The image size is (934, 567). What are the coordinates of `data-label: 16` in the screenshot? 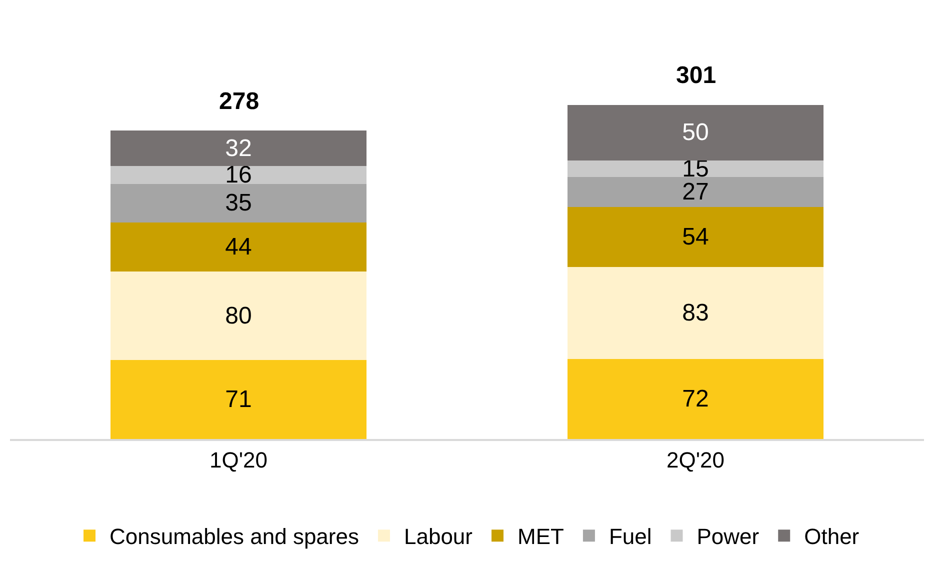 It's located at (238, 174).